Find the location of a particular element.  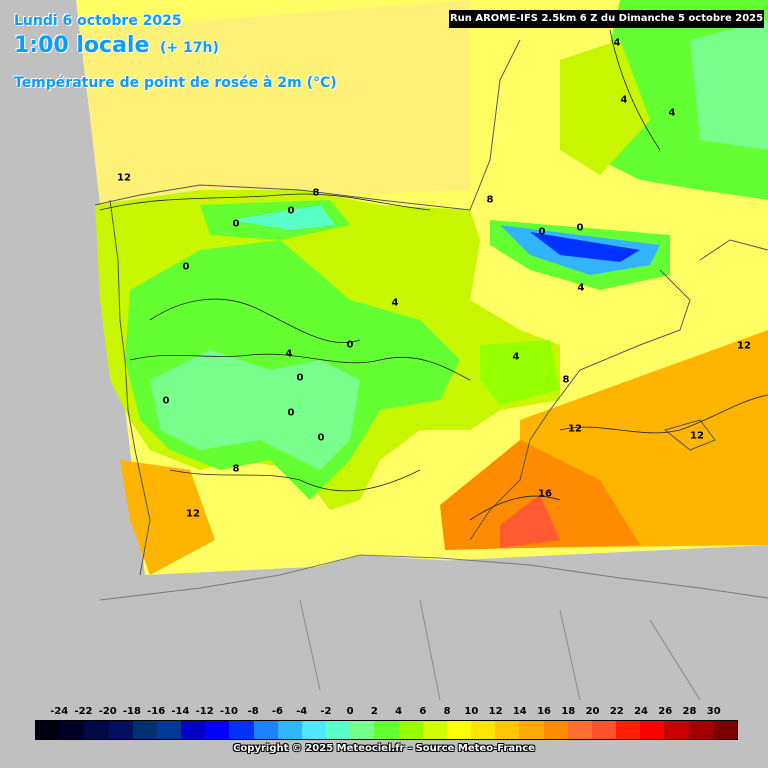

legend-tick-label: -8 is located at coordinates (253, 711).